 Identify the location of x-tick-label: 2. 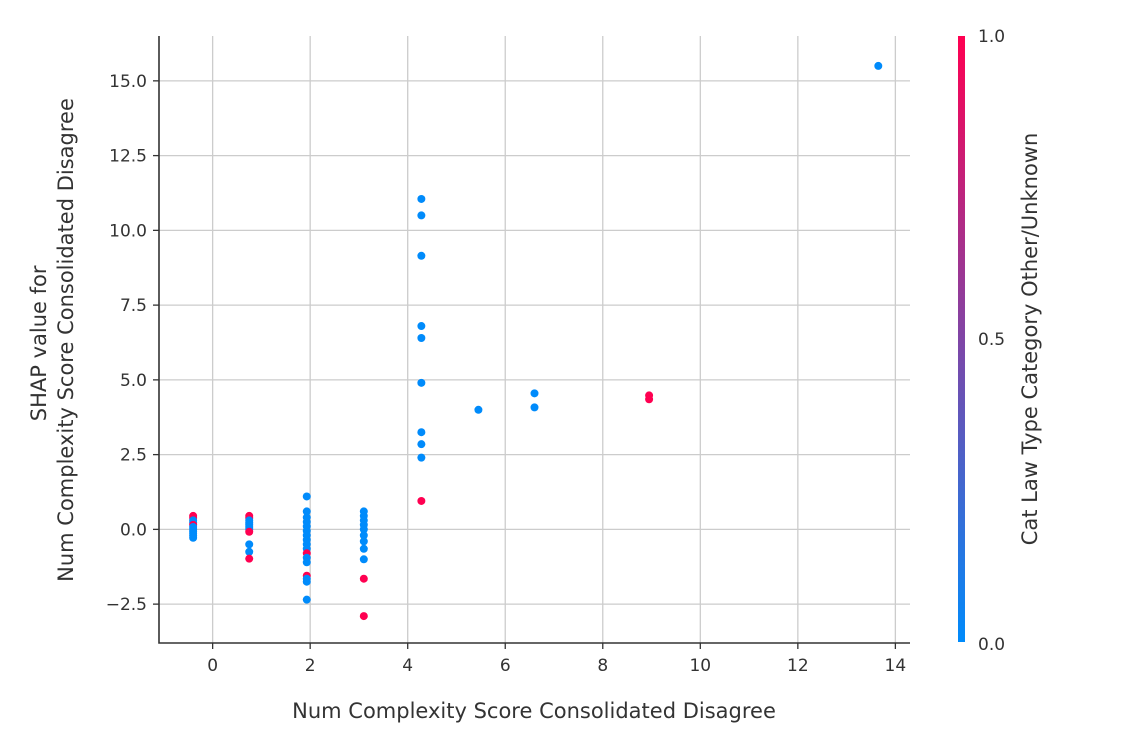
(310, 666).